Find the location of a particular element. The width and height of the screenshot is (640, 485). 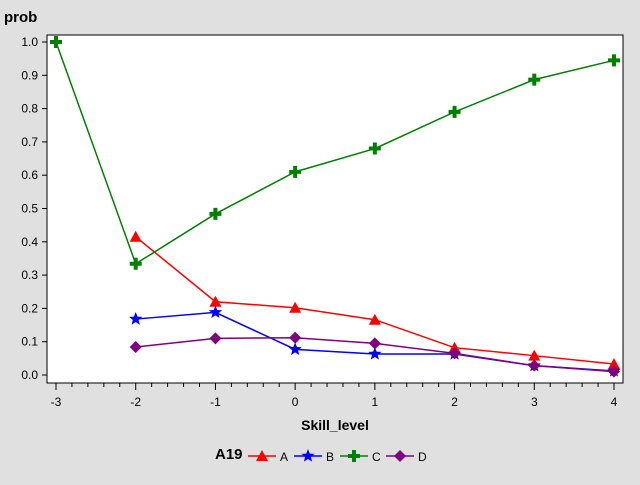

legend-label: C is located at coordinates (376, 457).